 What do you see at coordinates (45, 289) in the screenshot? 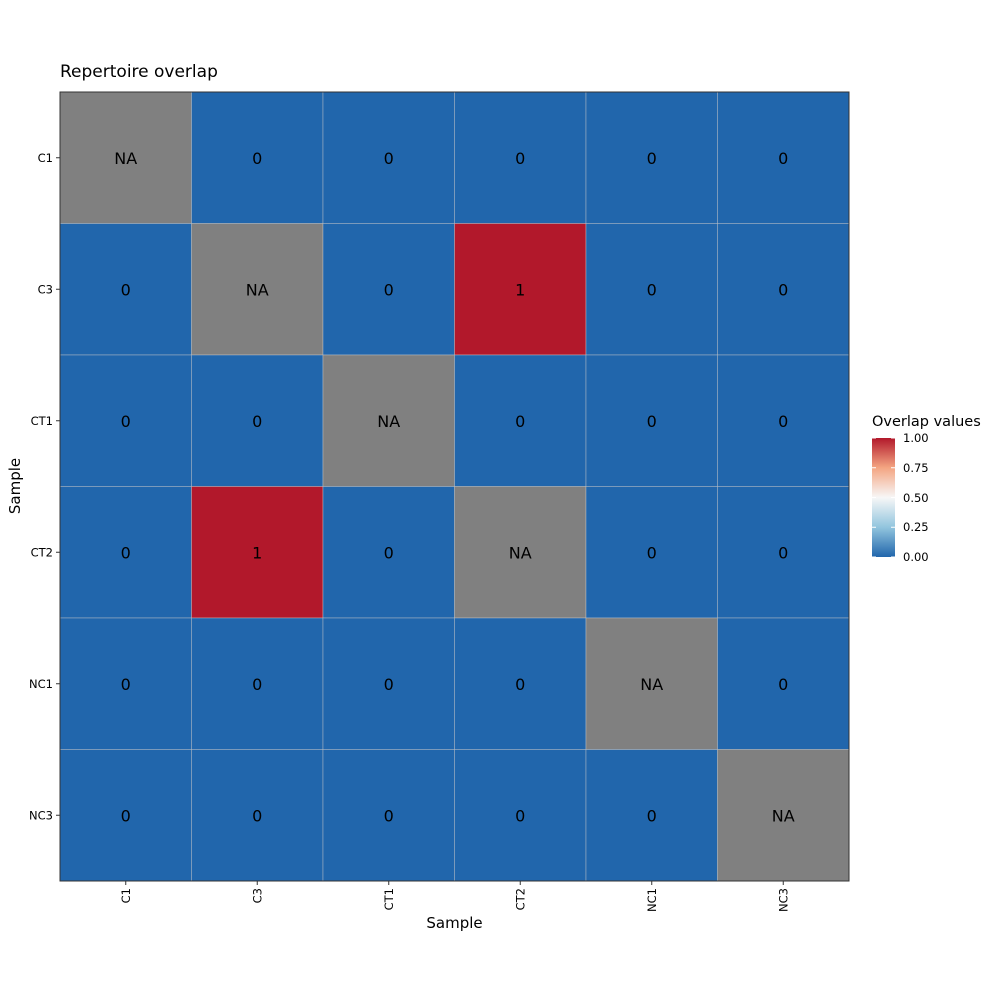
I see `y-tick-label: C3` at bounding box center [45, 289].